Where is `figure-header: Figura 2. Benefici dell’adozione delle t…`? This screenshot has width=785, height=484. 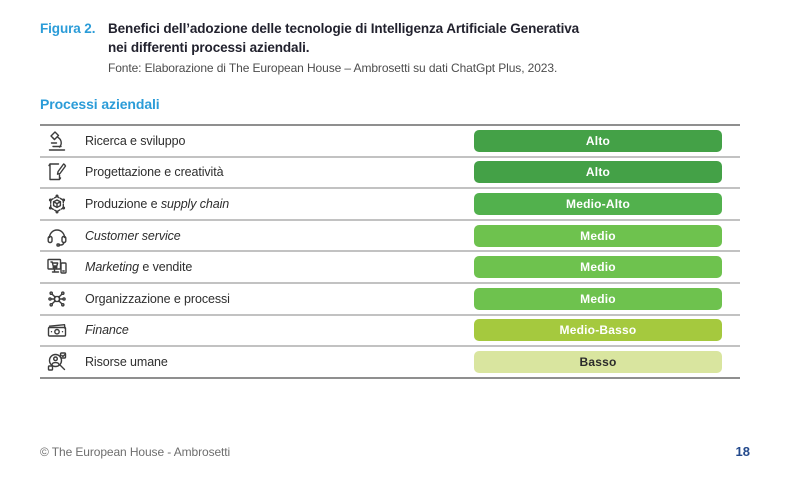 figure-header: Figura 2. Benefici dell’adozione delle t… is located at coordinates (390, 47).